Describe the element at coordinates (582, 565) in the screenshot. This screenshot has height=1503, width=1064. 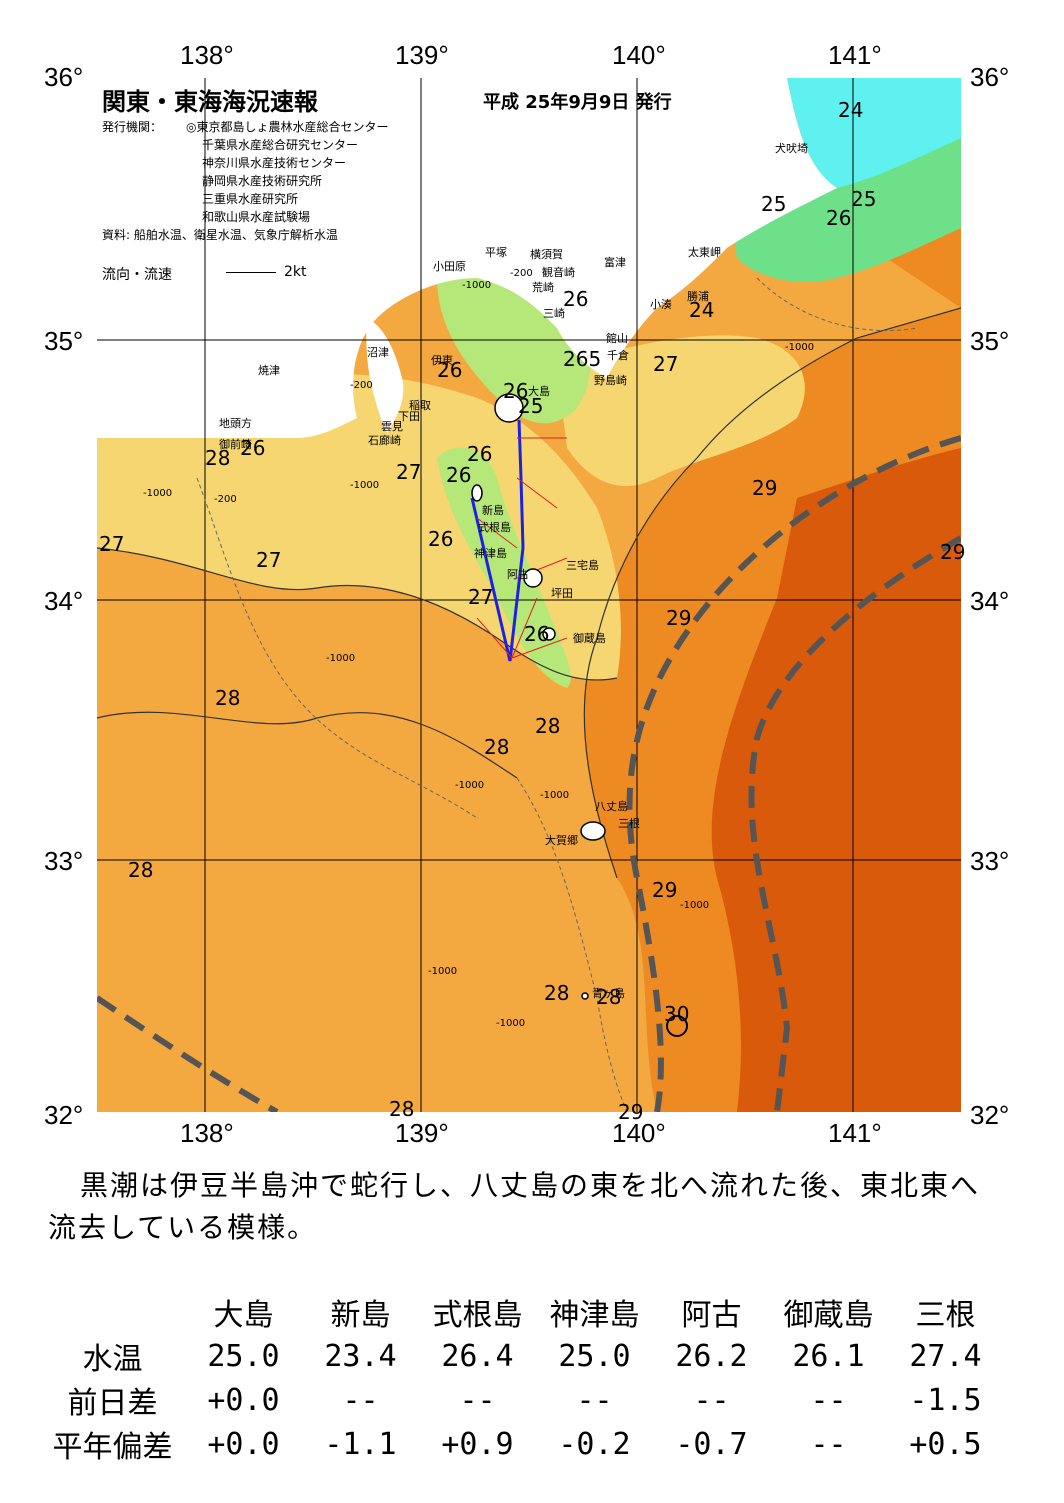
I see `place-miyakejima: 三宅島` at that location.